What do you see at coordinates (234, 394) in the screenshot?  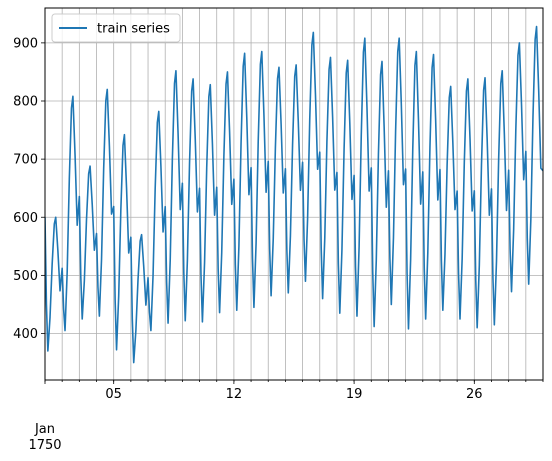 I see `x-tick-label: 12` at bounding box center [234, 394].